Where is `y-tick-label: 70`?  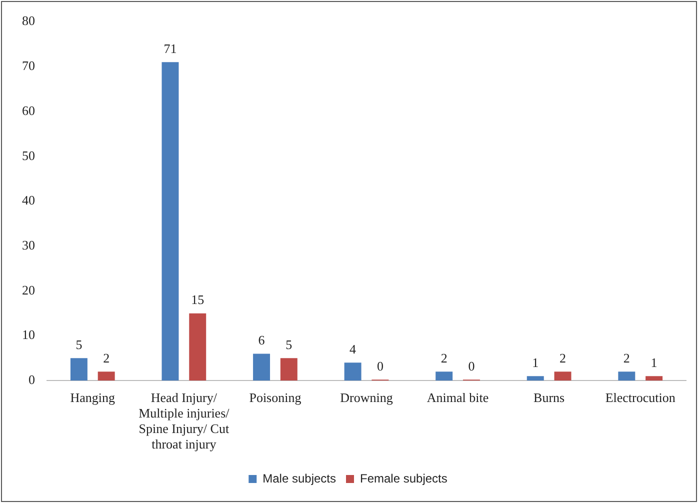 y-tick-label: 70 is located at coordinates (28, 66).